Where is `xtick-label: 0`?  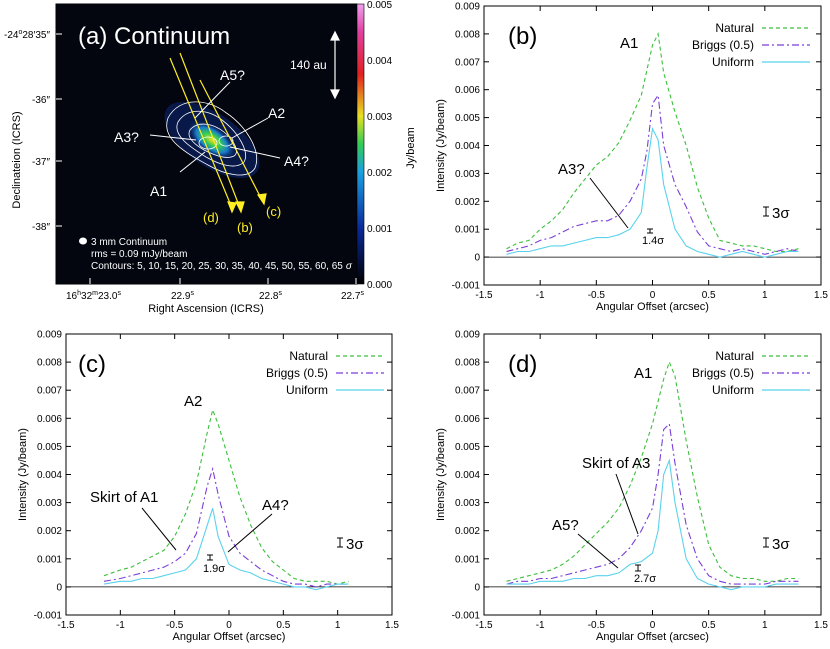 xtick-label: 0 is located at coordinates (229, 625).